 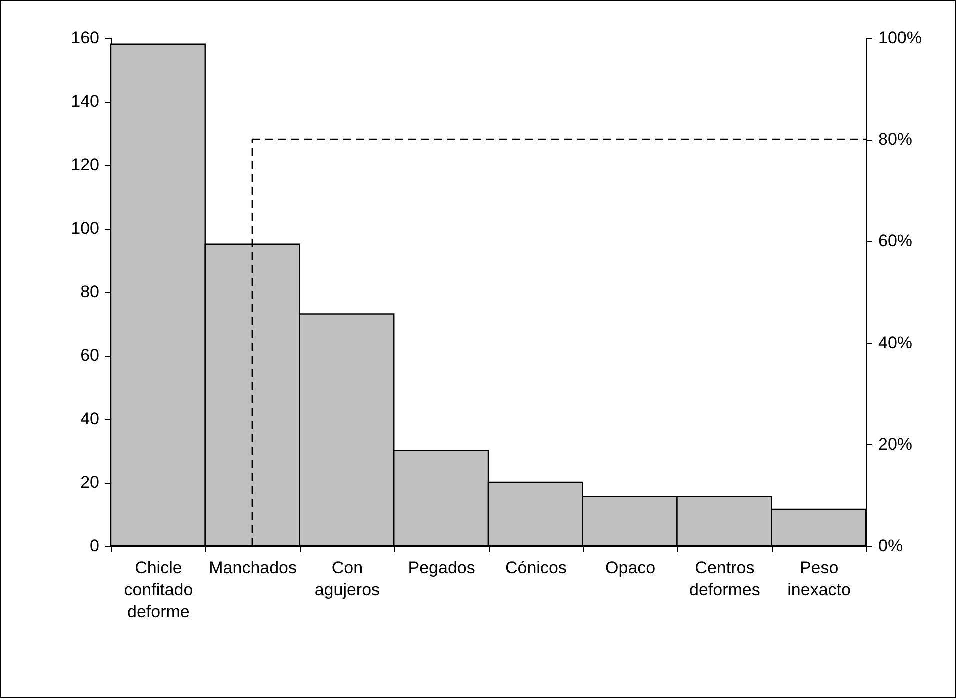 I want to click on y-tick-label: 20, so click(x=90, y=482).